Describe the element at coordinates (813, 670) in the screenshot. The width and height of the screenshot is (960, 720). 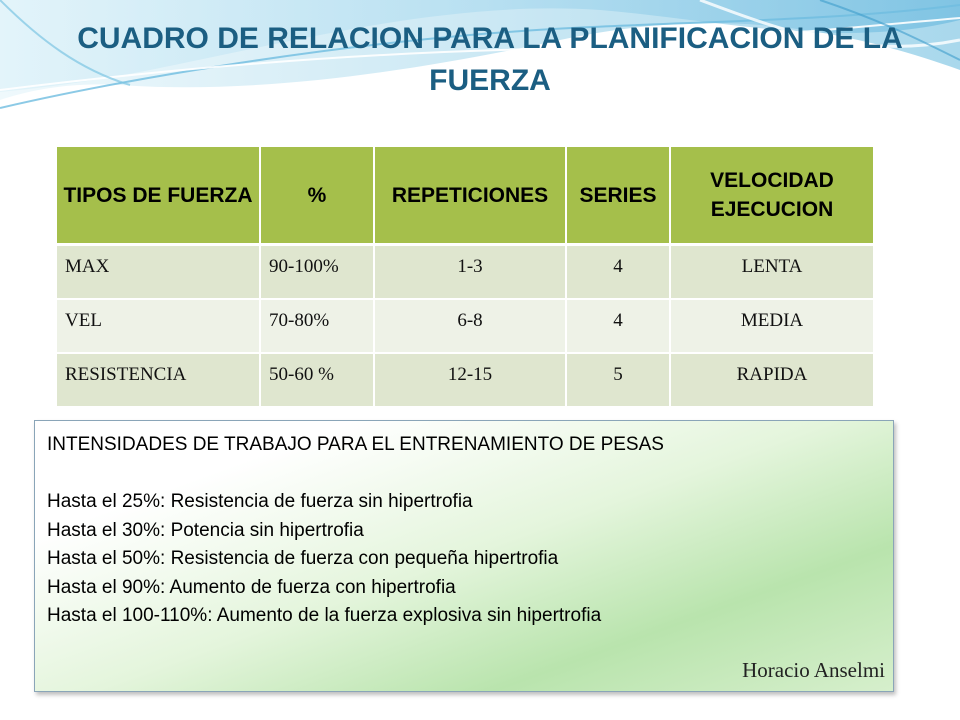
I see `author-name: Horacio Anselmi` at that location.